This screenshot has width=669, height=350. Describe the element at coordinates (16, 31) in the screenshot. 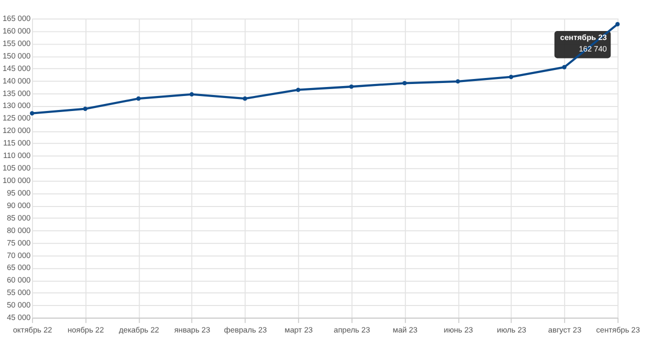

I see `y-tick-label: 160 000` at that location.